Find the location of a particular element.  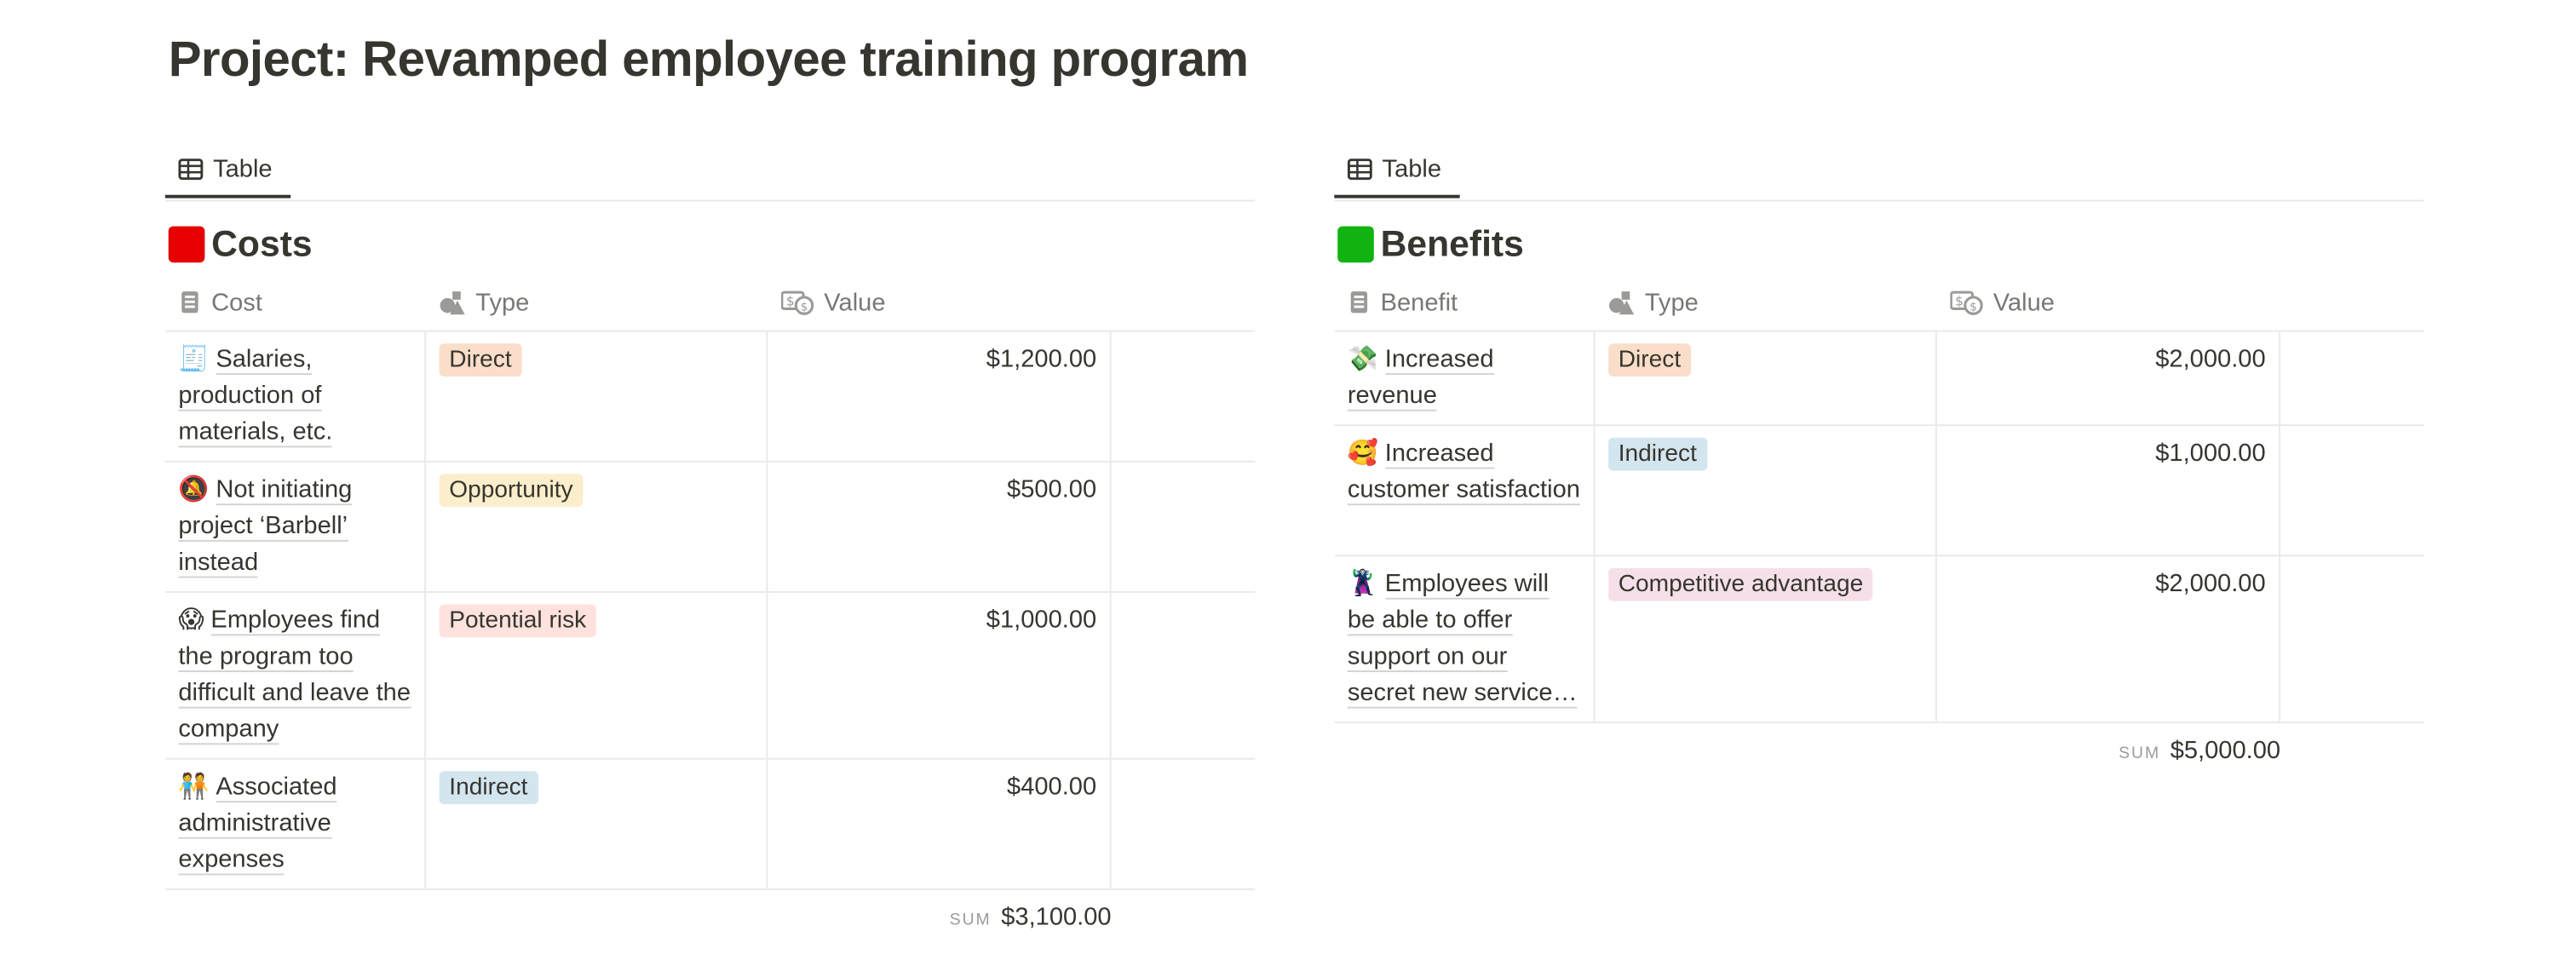

row-emoji-icon: 🥰 is located at coordinates (1363, 454).